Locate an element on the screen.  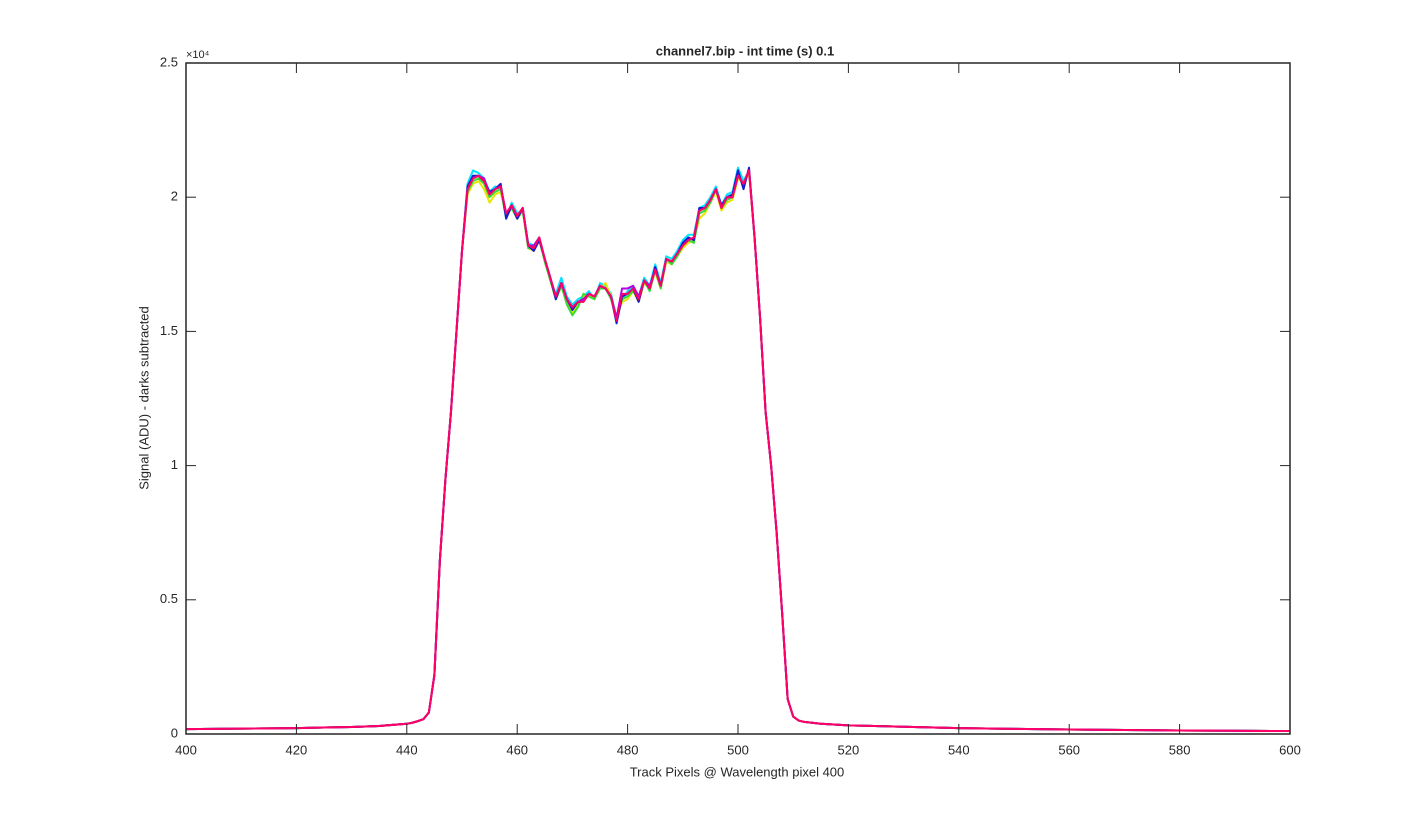
x-axis-label: Track Pixels @ Wavelength pixel 400 is located at coordinates (737, 771).